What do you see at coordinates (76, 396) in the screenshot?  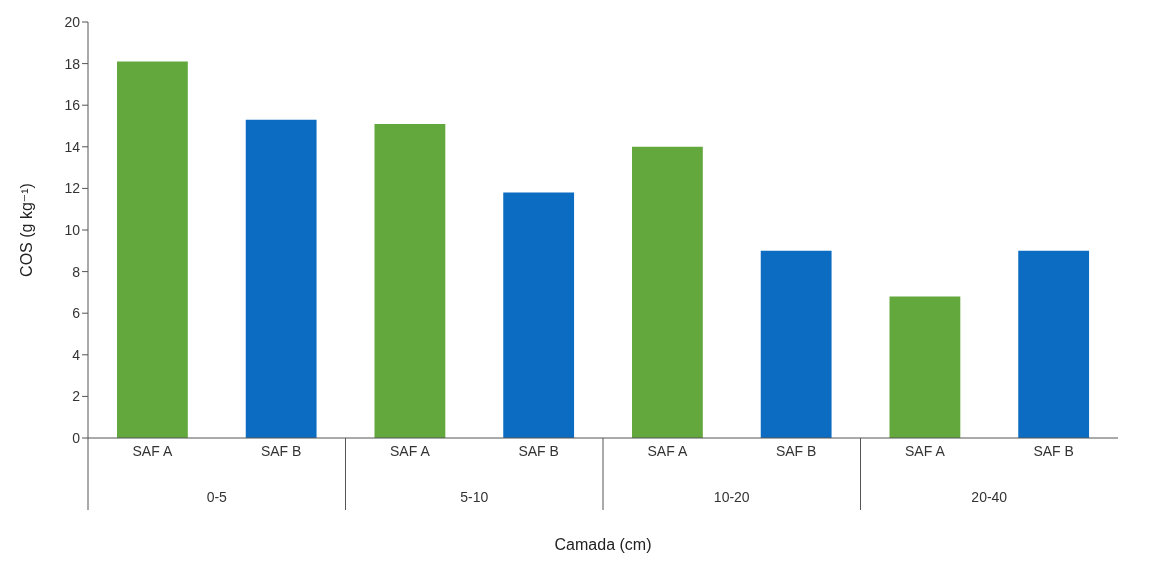 I see `y-tick-label: 2` at bounding box center [76, 396].